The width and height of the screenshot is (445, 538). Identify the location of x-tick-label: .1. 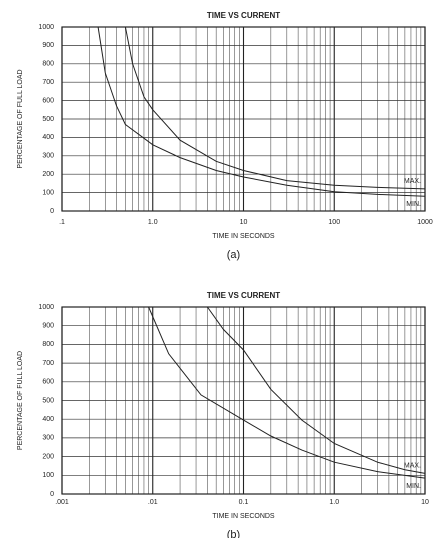
(62, 222).